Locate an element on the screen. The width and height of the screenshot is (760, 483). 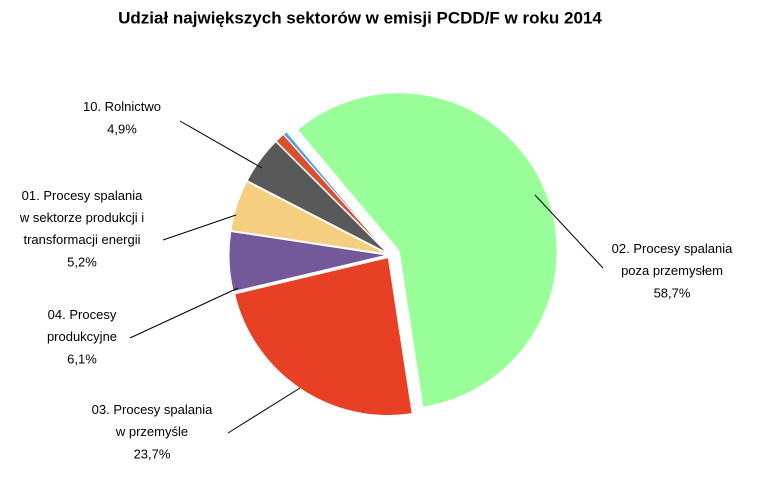
value-label: 5,2% is located at coordinates (82, 261).